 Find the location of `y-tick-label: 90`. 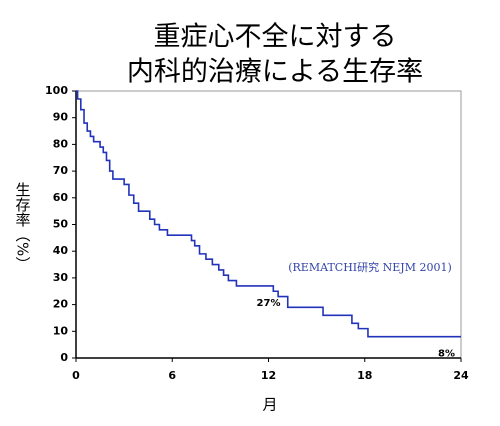

y-tick-label: 90 is located at coordinates (61, 117).